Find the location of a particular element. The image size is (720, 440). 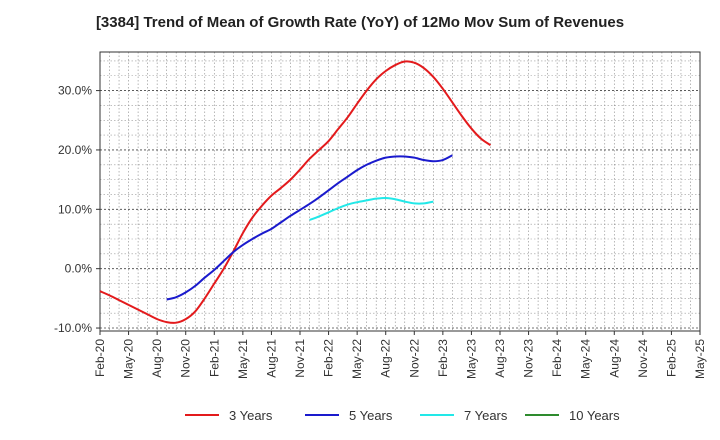

x-tick-label: Aug-21 is located at coordinates (271, 358).